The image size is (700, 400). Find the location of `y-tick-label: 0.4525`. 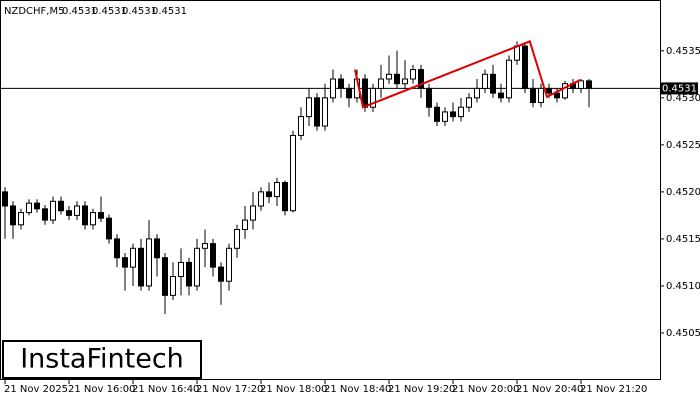

y-tick-label: 0.4525 is located at coordinates (683, 145).